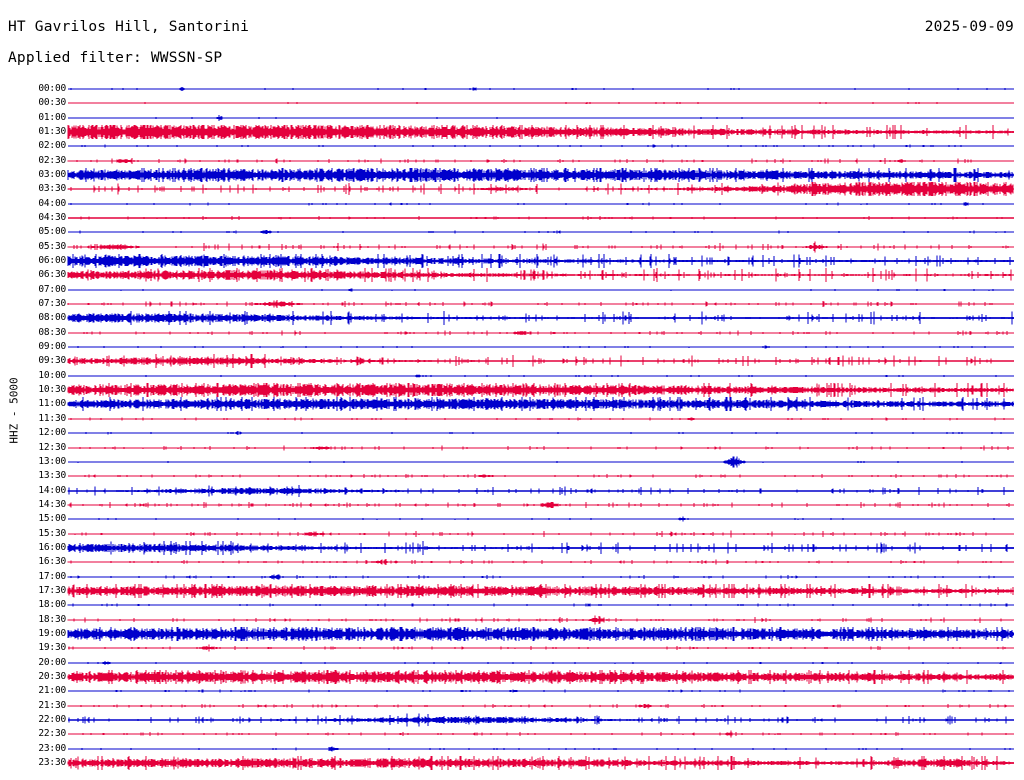  I want to click on time-tick-label: 04:00, so click(52, 203).